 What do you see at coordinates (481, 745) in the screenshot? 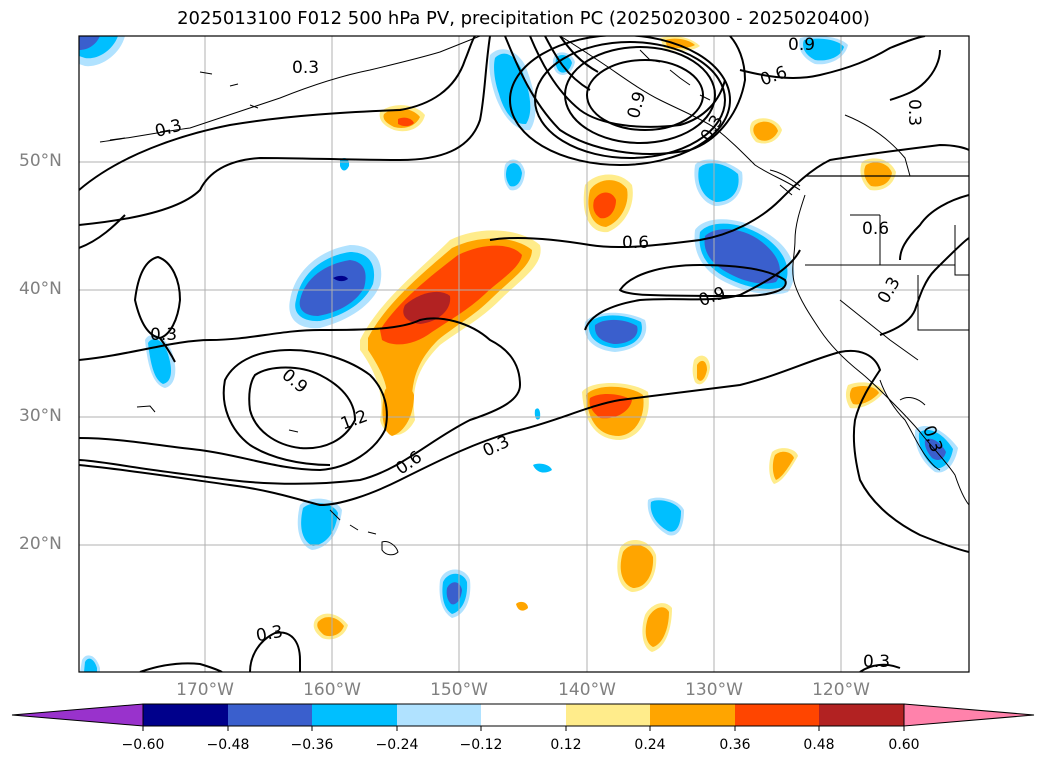
I see `colorbar-tick-label: −0.12` at bounding box center [481, 745].